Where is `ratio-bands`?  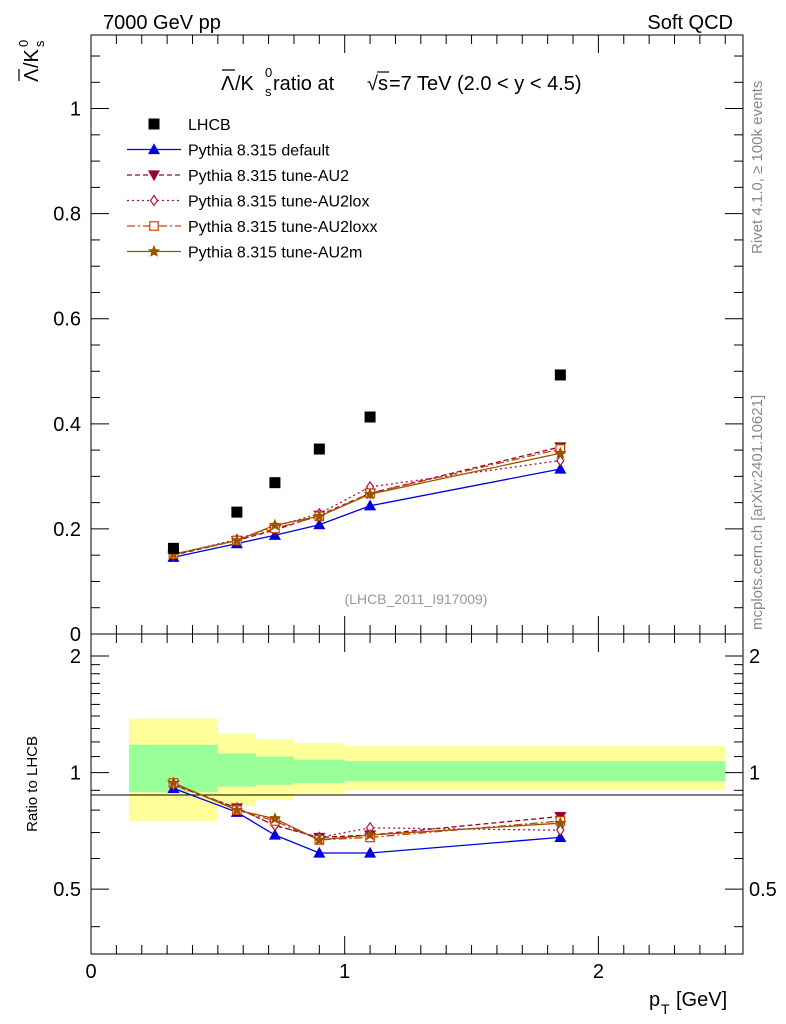 ratio-bands is located at coordinates (427, 769).